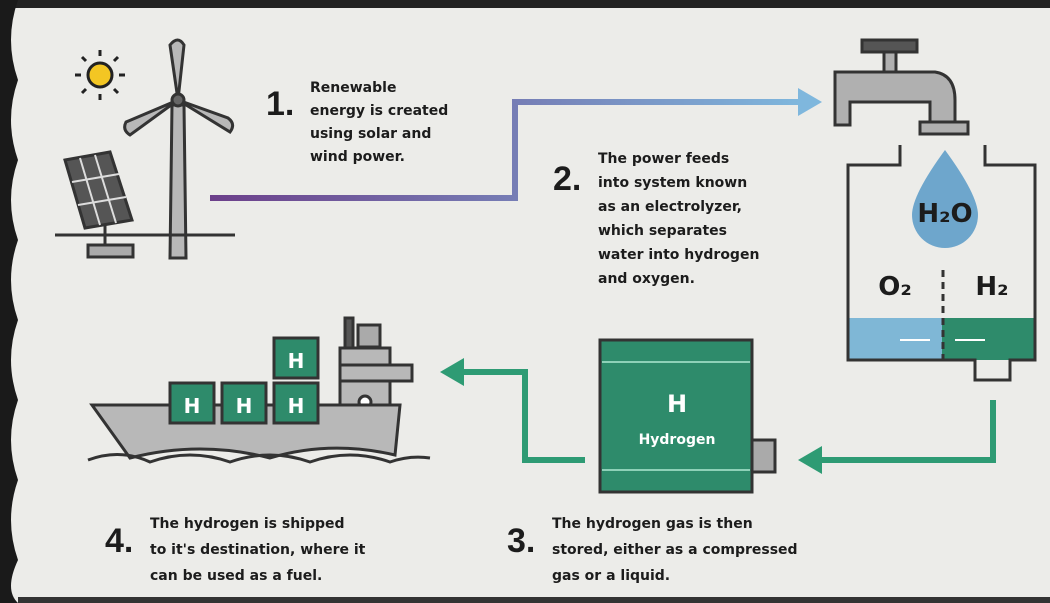 The width and height of the screenshot is (1050, 603). What do you see at coordinates (534, 600) in the screenshot?
I see `bottom-edge` at bounding box center [534, 600].